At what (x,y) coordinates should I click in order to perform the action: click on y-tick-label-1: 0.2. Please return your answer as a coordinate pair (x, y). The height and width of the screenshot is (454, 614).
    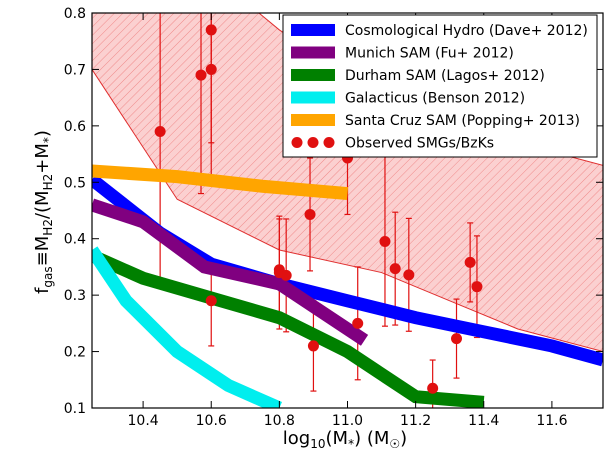
    Looking at the image, I should click on (75, 353).